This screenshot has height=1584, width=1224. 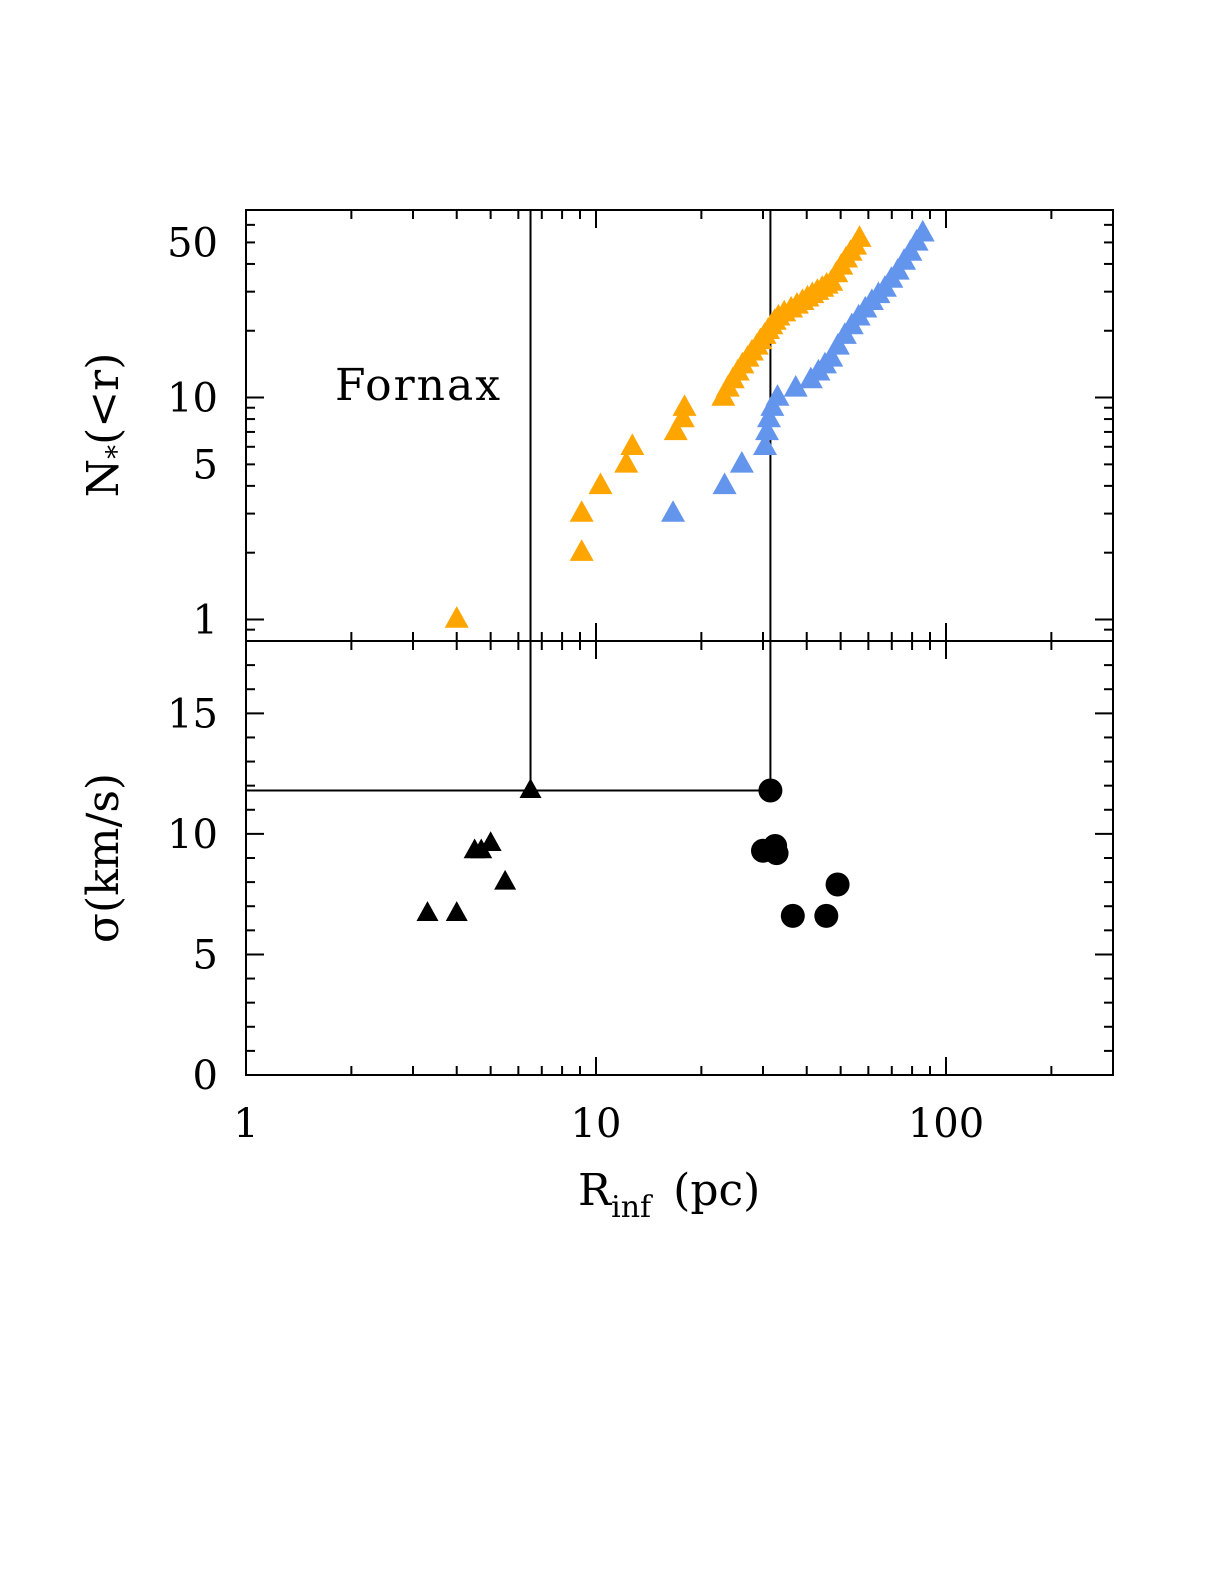 What do you see at coordinates (103, 858) in the screenshot?
I see `bottom-y-axis-title: σ(km/s)` at bounding box center [103, 858].